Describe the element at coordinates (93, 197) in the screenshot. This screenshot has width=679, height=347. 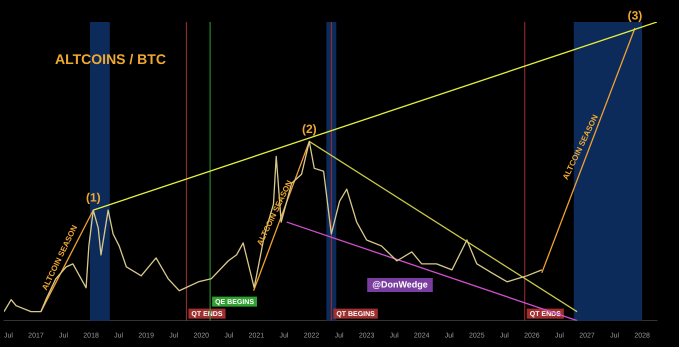
I see `annotation: (1)` at that location.